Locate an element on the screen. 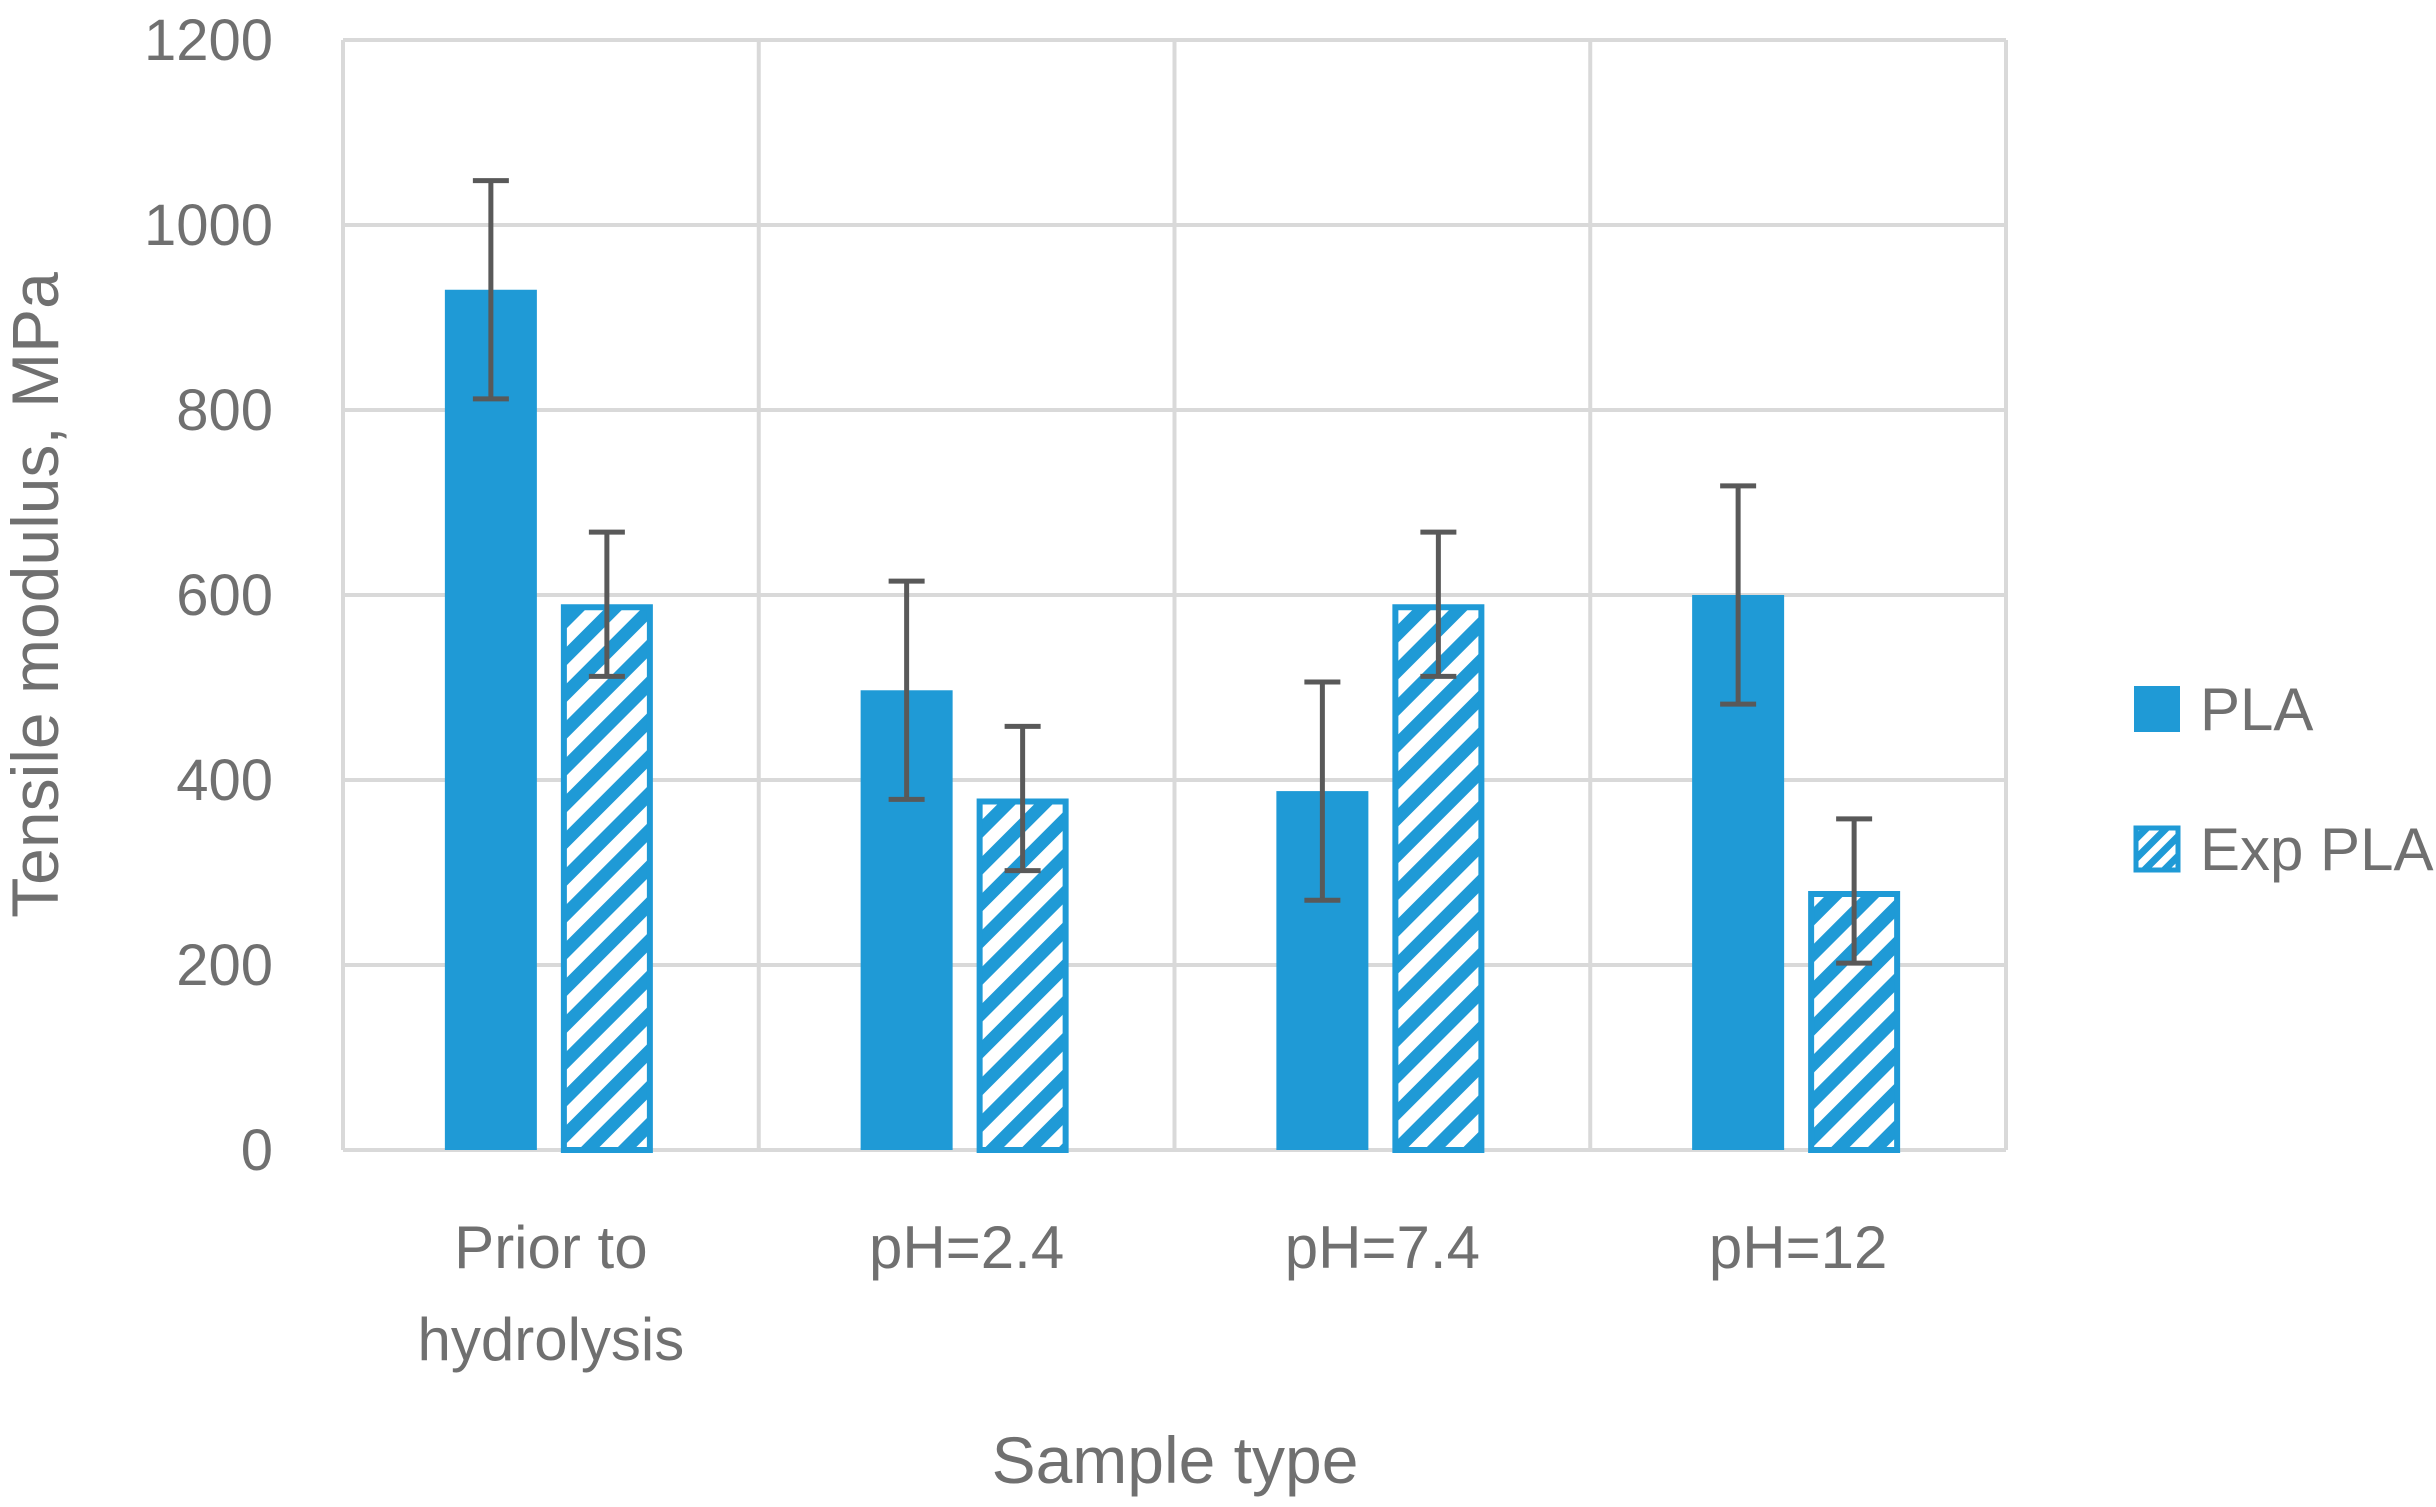  y-tick-label: 200 is located at coordinates (224, 965).